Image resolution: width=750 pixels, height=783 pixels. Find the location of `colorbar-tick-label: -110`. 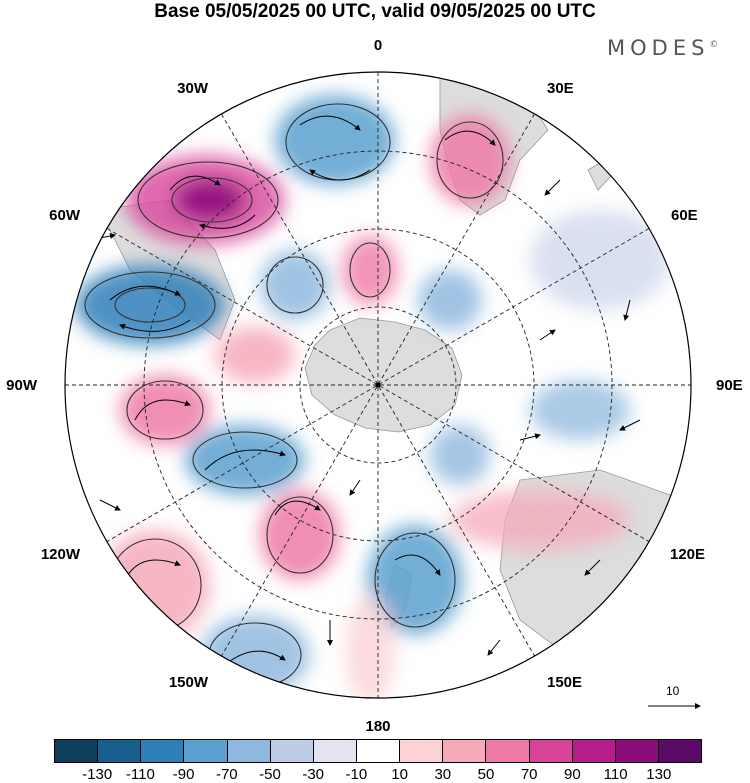

colorbar-tick-label: -110 is located at coordinates (140, 774).